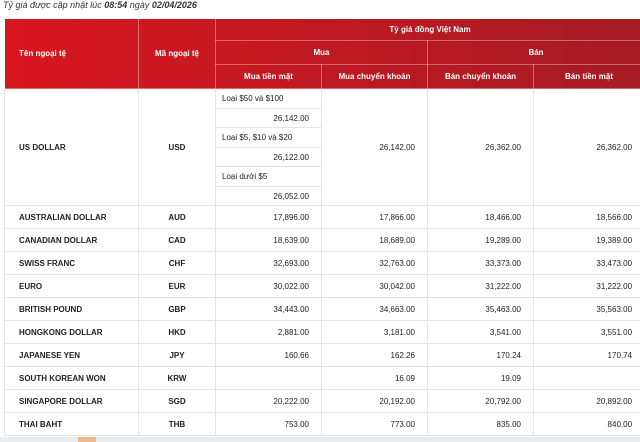  What do you see at coordinates (374, 76) in the screenshot?
I see `header-buy-transfer: Mua chuyển khoản` at bounding box center [374, 76].